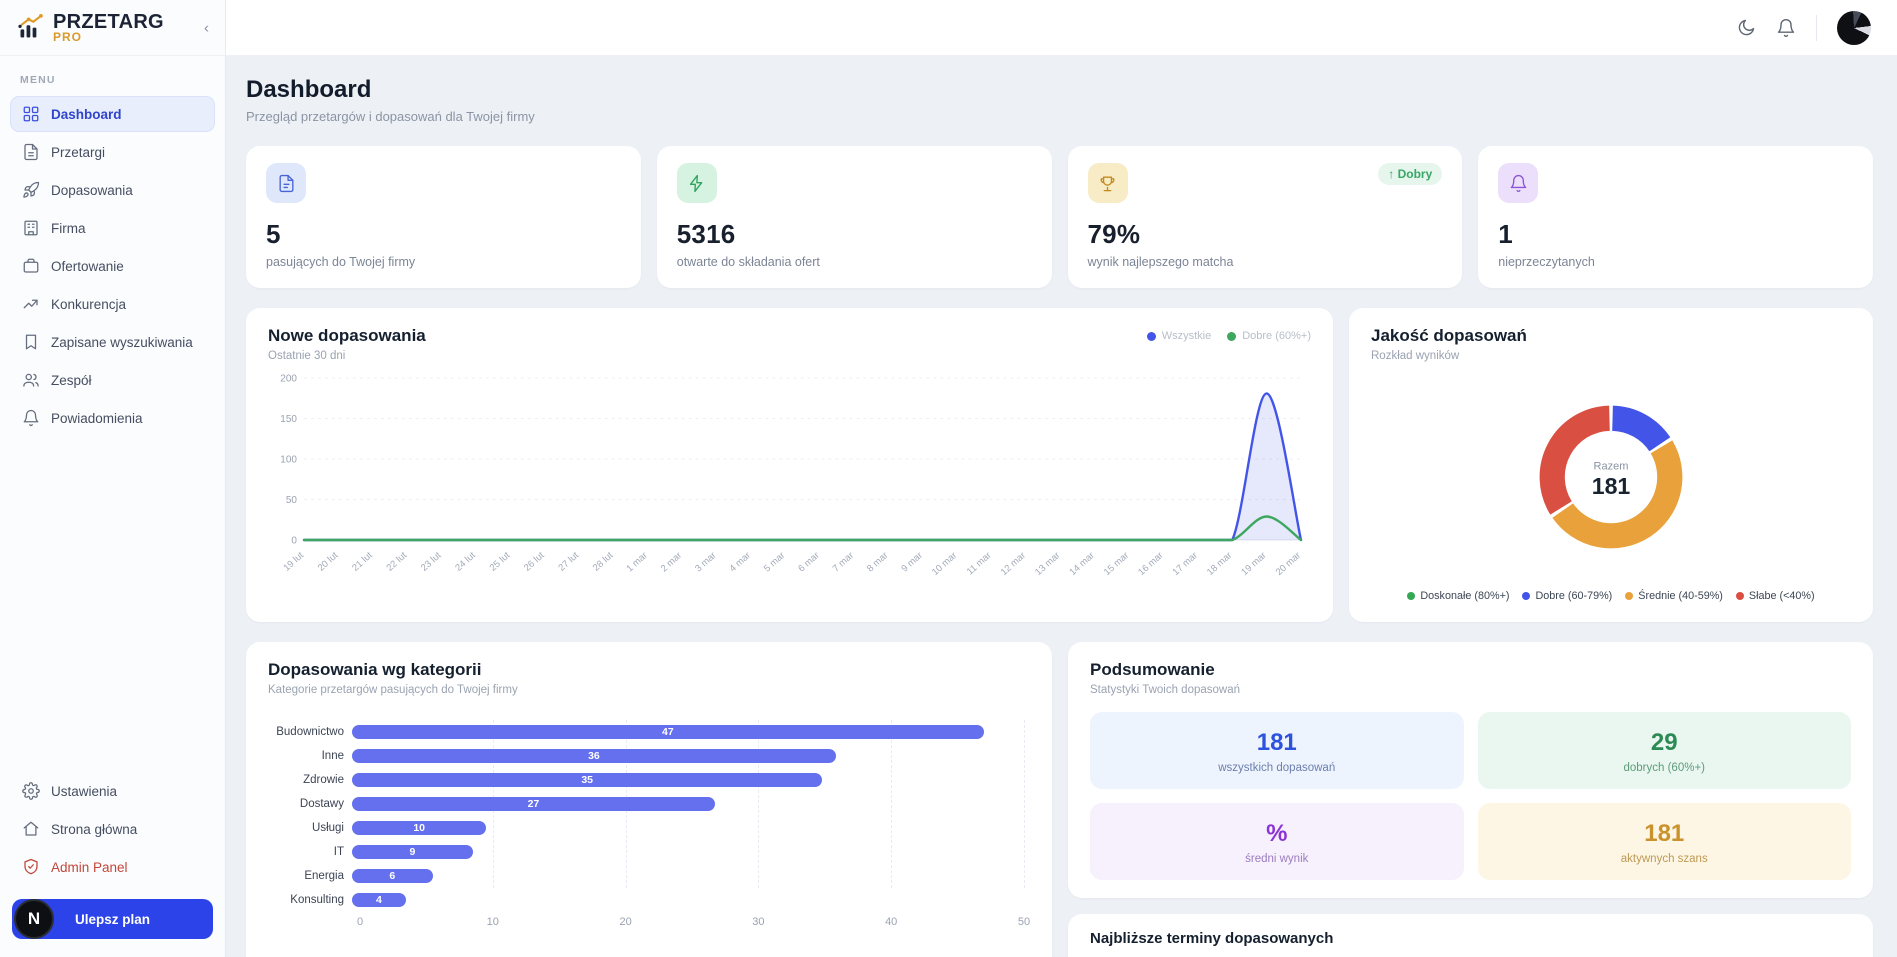  Describe the element at coordinates (649, 876) in the screenshot. I see `bar-row-energia: Energia 6` at that location.